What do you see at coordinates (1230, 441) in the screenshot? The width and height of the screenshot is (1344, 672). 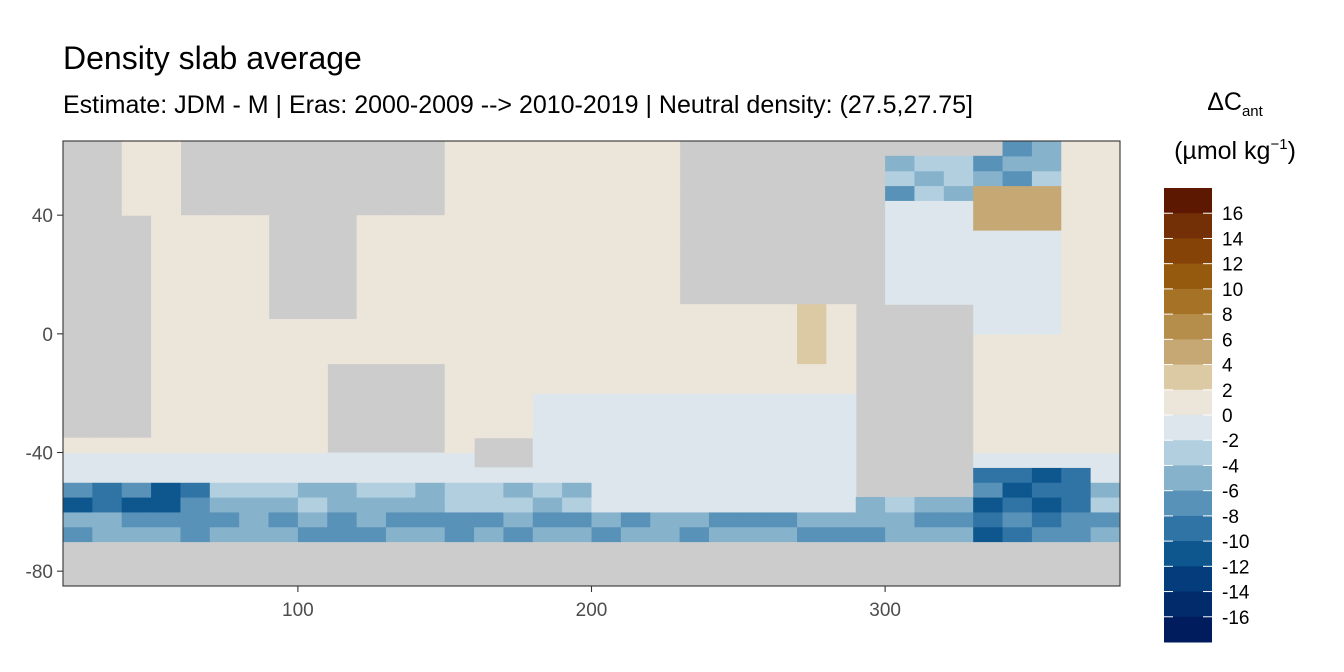 I see `colorbar-label: -2` at bounding box center [1230, 441].